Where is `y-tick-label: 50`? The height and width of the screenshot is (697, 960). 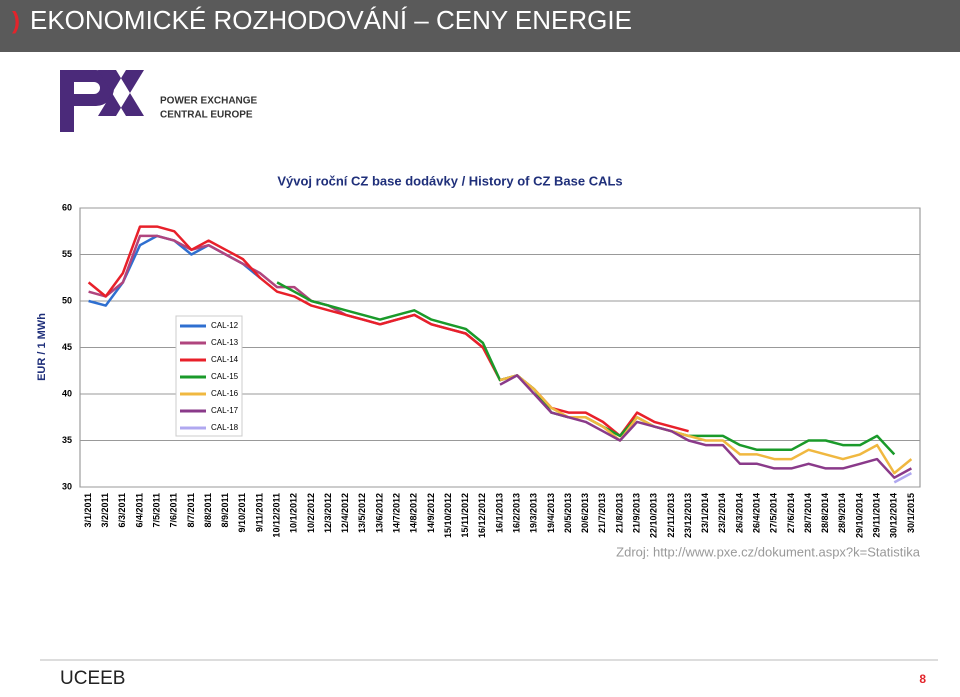
y-tick-label: 50 is located at coordinates (67, 300).